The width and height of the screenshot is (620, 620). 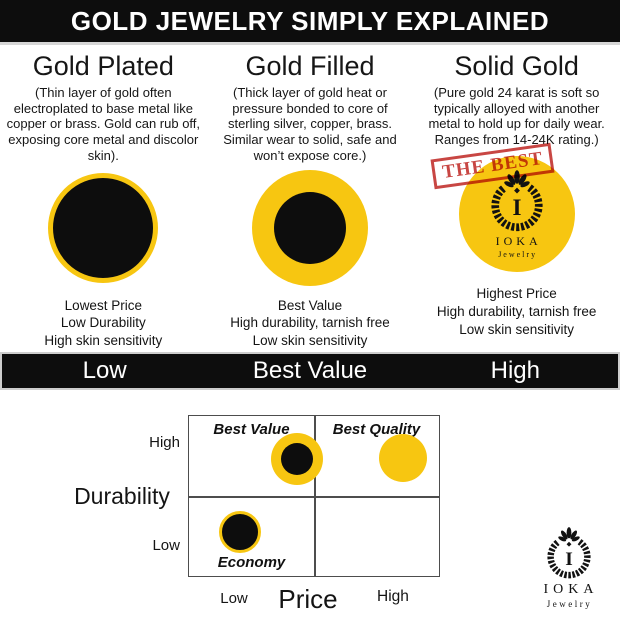 What do you see at coordinates (122, 496) in the screenshot?
I see `y-axis-title: Durability` at bounding box center [122, 496].